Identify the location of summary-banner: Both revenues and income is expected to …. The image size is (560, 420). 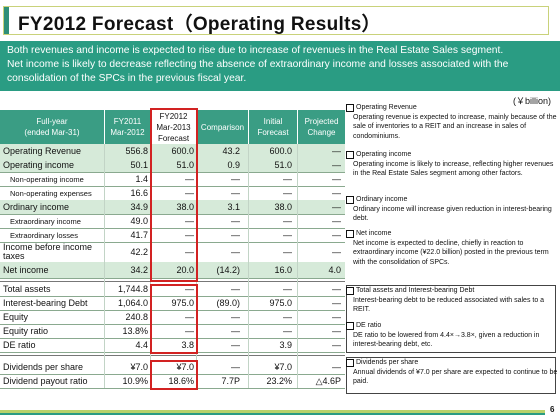
(280, 66).